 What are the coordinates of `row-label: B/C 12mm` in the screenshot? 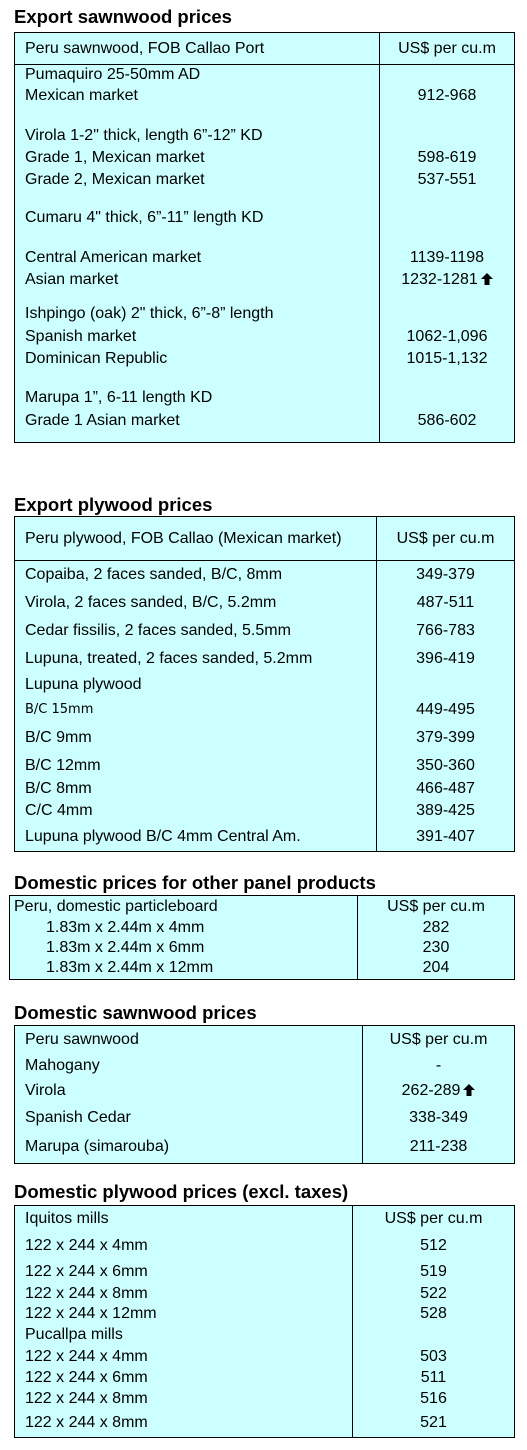 It's located at (195, 765).